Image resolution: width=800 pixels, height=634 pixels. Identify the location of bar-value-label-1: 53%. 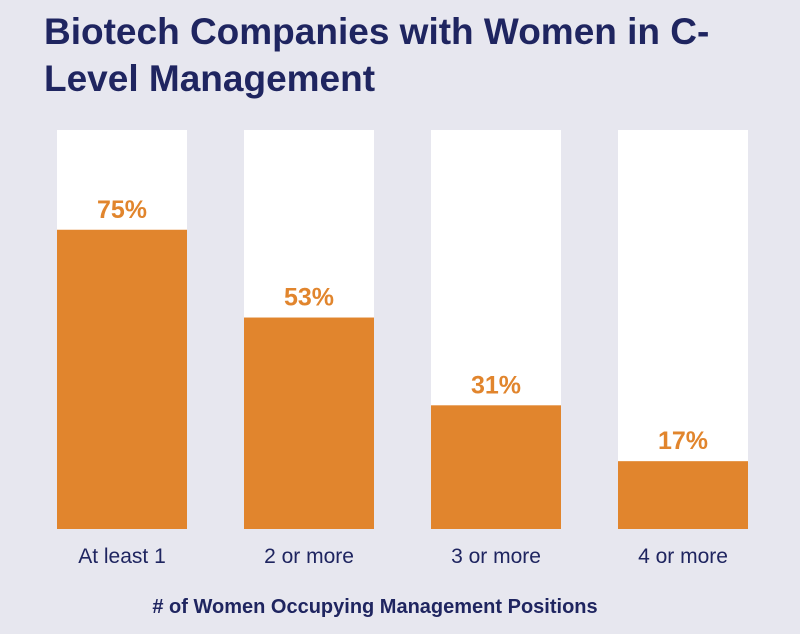
(309, 298).